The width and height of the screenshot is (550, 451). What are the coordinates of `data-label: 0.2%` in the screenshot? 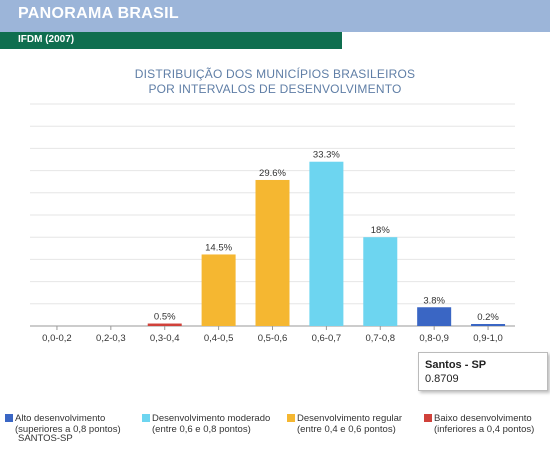 It's located at (488, 317).